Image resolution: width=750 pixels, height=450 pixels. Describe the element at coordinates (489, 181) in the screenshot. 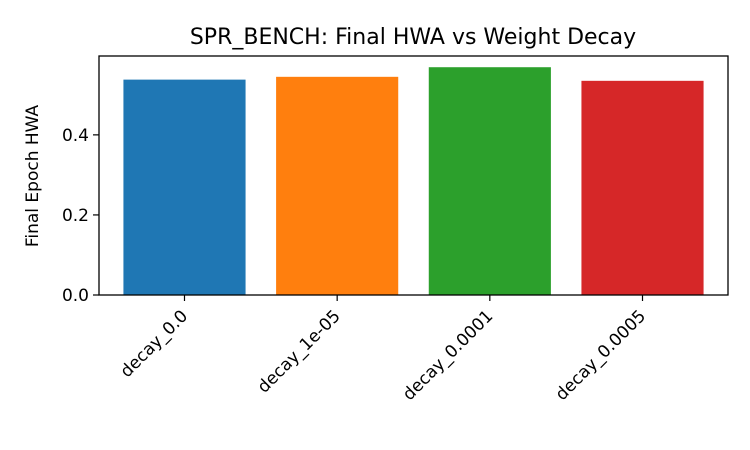

I see `bar-decay_0.0001` at that location.